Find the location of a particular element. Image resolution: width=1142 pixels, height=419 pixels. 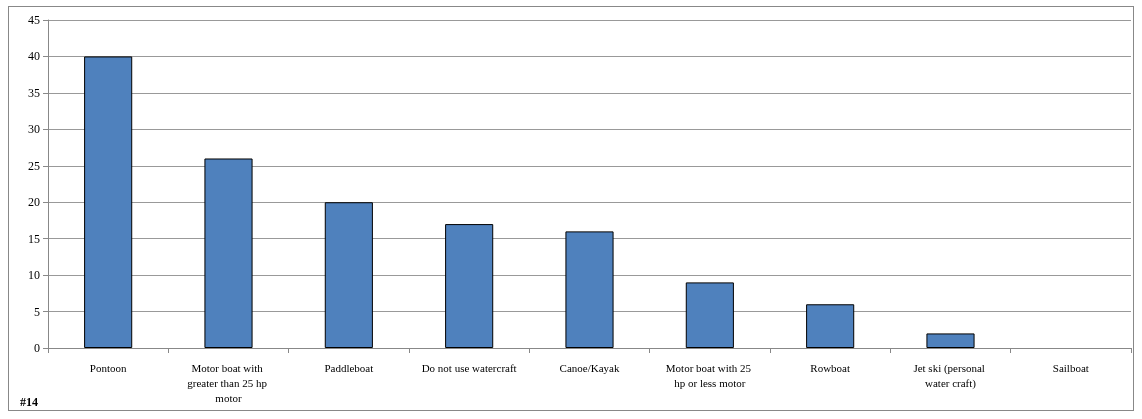

y-tick-label: 25 is located at coordinates (34, 165).